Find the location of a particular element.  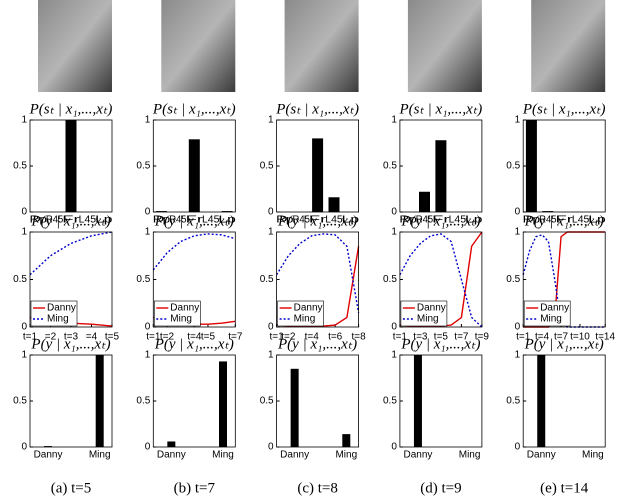

x-tick-label: t=7 is located at coordinates (561, 337).